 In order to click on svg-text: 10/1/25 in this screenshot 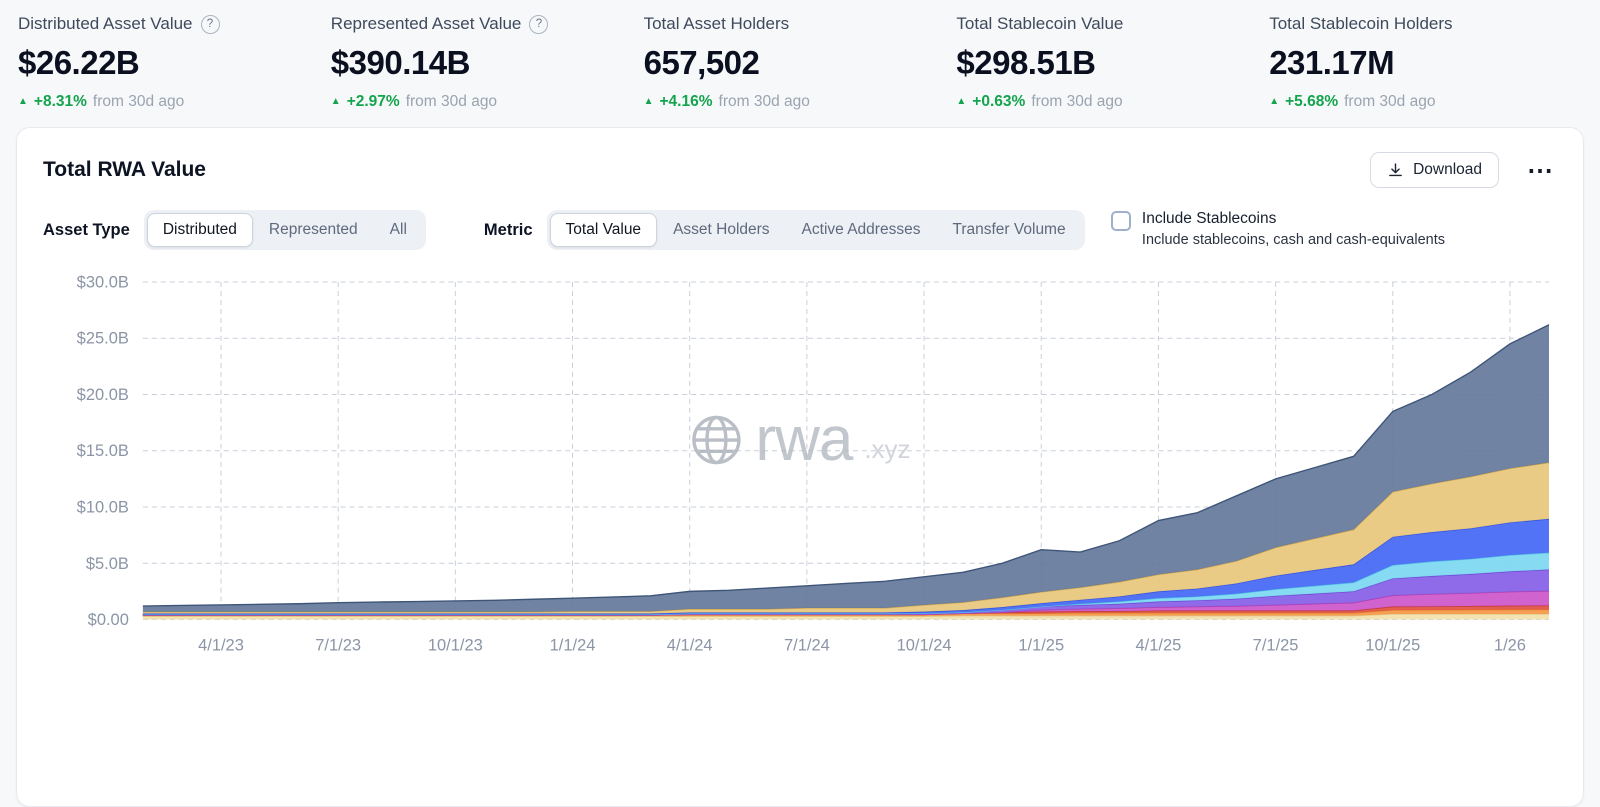, I will do `click(1392, 645)`.